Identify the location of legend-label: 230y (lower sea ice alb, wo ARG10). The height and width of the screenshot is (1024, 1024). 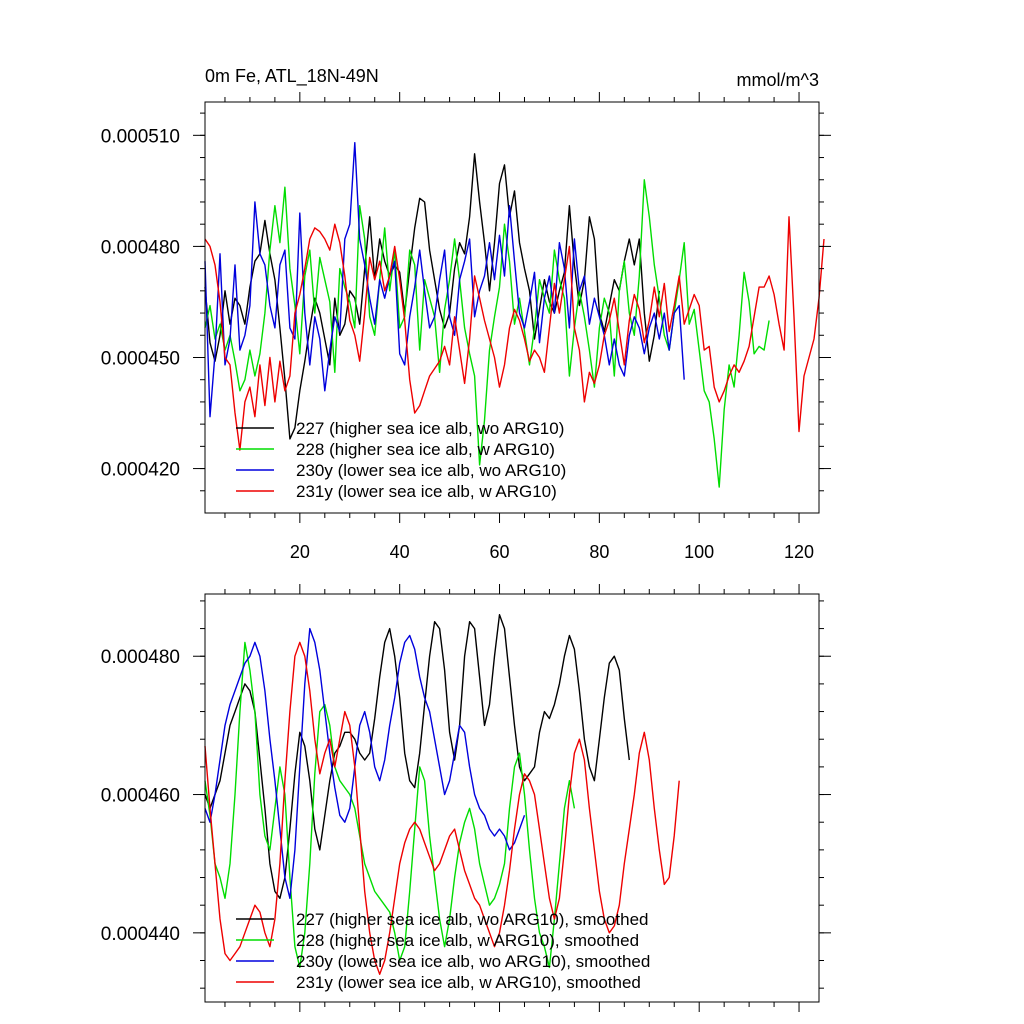
(431, 470).